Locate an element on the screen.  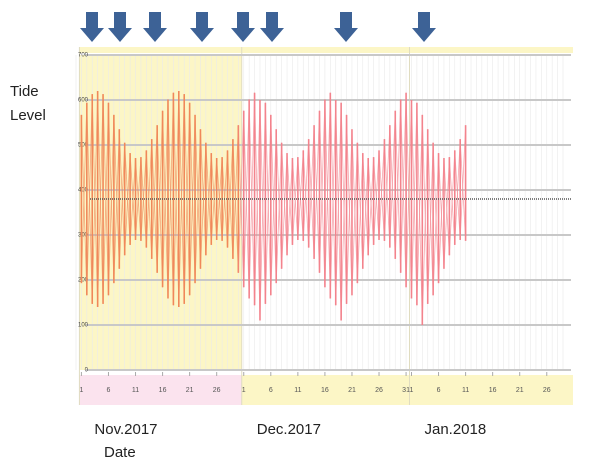
y-tick-label: 300 is located at coordinates (83, 236).